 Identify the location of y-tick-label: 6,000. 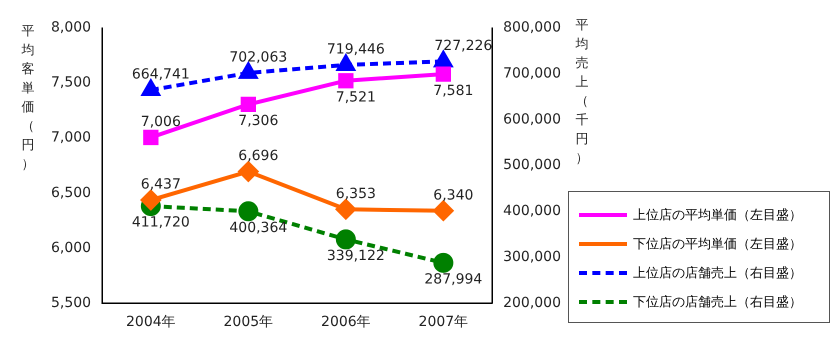
(71, 248).